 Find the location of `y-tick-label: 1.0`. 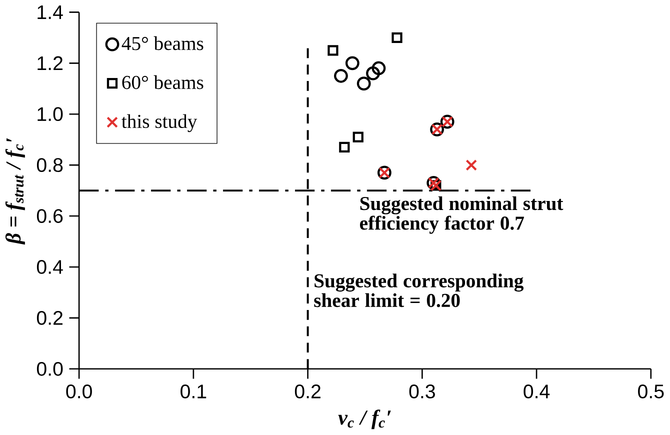

y-tick-label: 1.0 is located at coordinates (50, 114).